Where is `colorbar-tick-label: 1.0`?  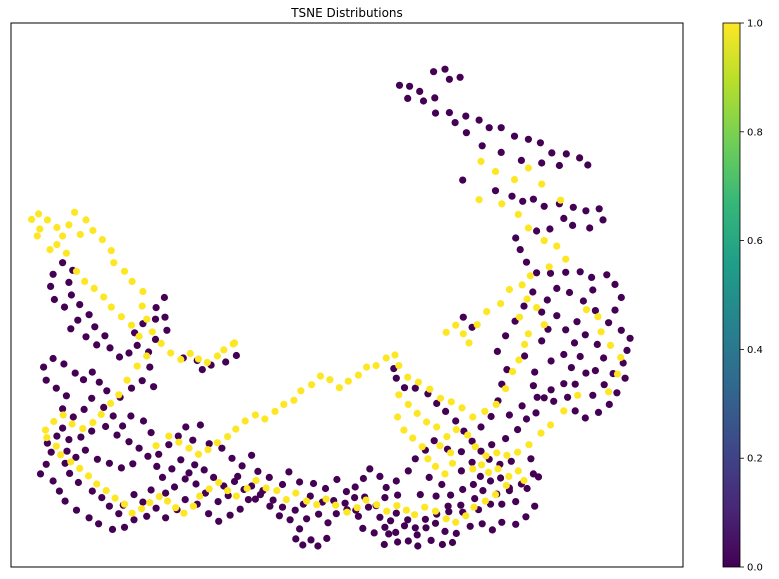 colorbar-tick-label: 1.0 is located at coordinates (755, 24).